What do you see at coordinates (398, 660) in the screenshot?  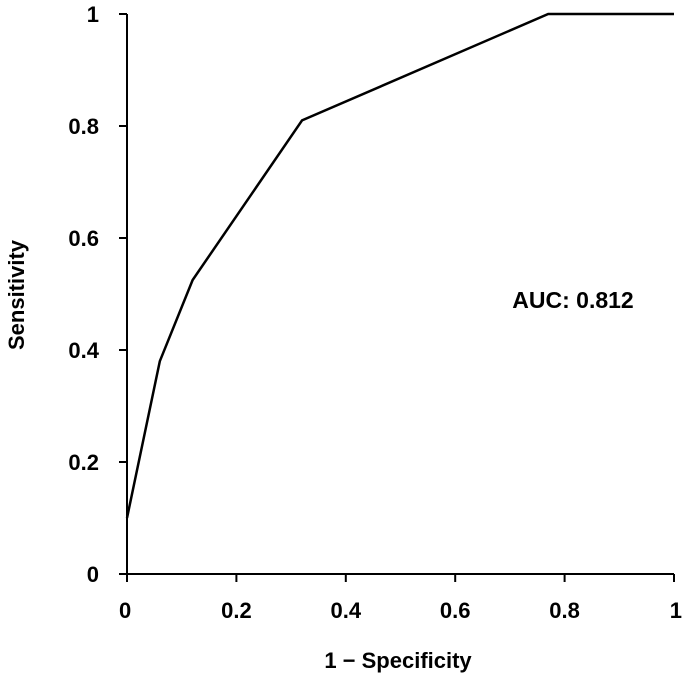 I see `x-axis-title: 1 − Specificity` at bounding box center [398, 660].